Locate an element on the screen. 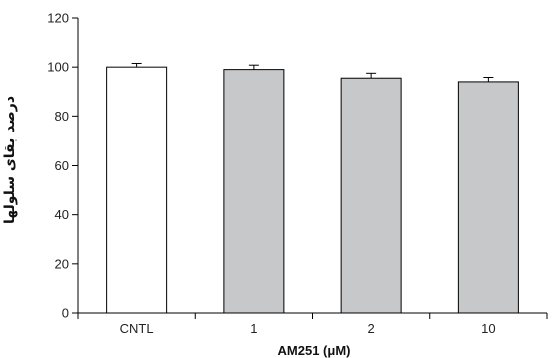 The image size is (552, 358). y-axis-label: درصد بقای سلولها is located at coordinates (10, 160).